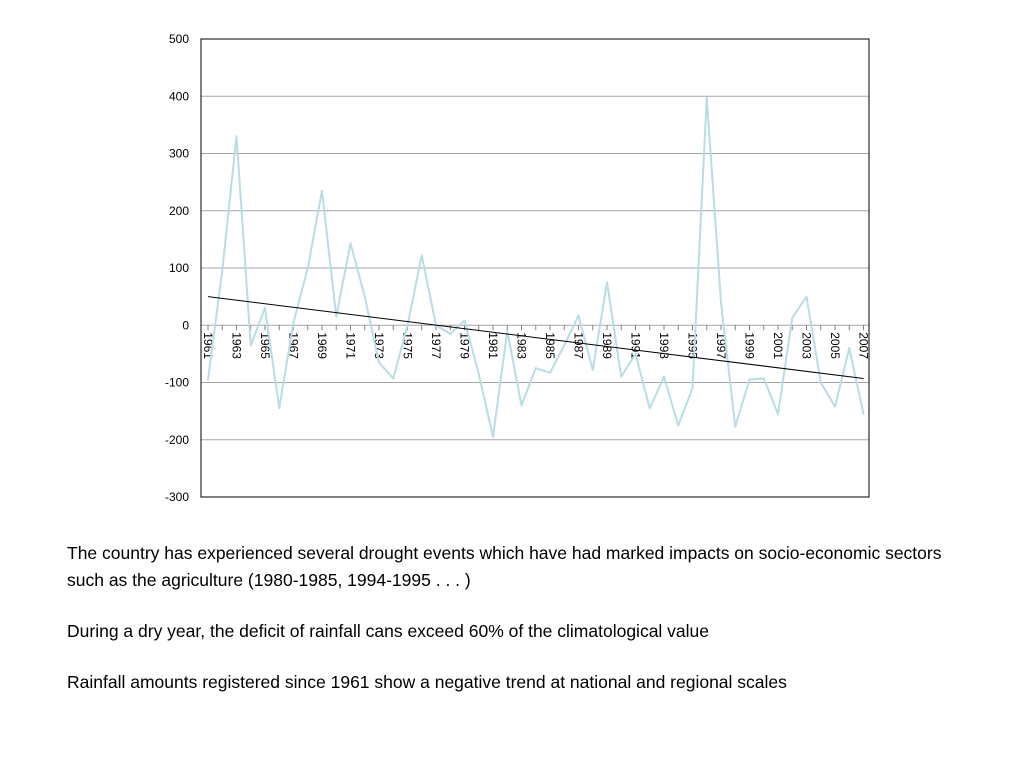 The height and width of the screenshot is (768, 1024). I want to click on x-tick-label: 1963, so click(237, 345).